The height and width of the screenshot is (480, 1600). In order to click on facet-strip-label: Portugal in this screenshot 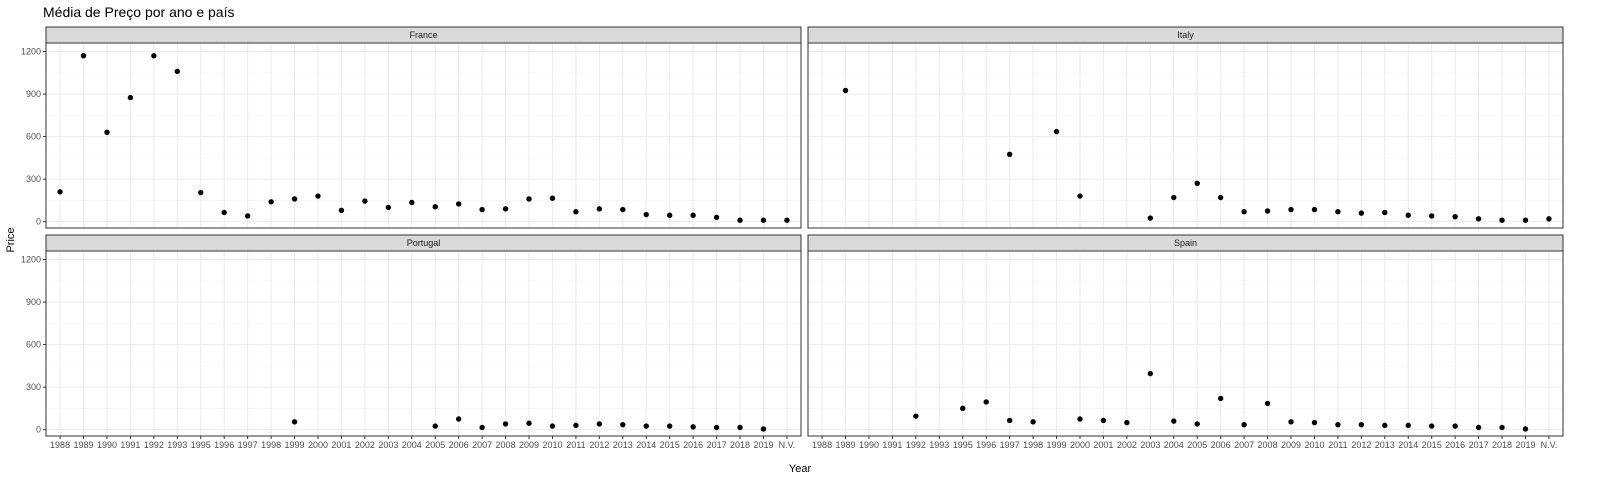, I will do `click(424, 243)`.